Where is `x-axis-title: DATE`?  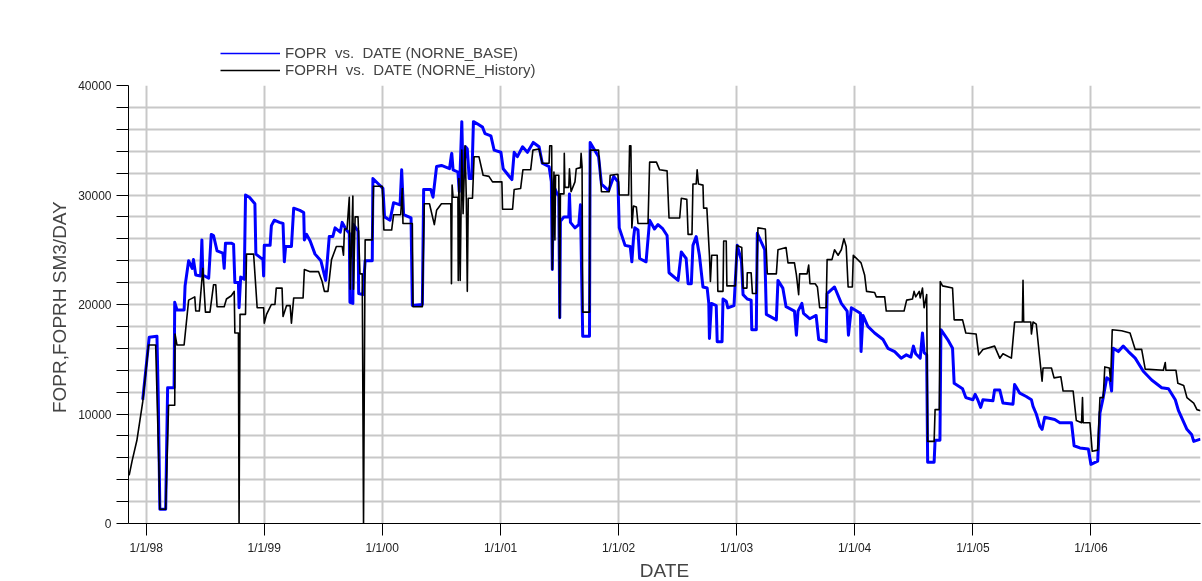 x-axis-title: DATE is located at coordinates (664, 570).